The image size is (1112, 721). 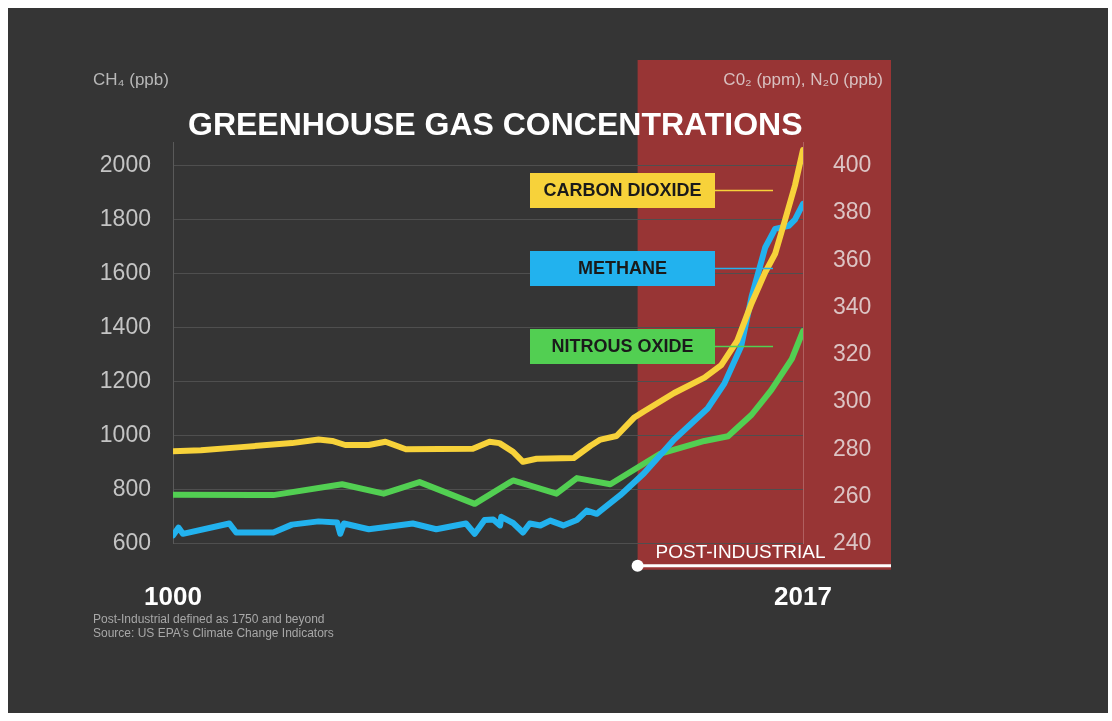 What do you see at coordinates (852, 305) in the screenshot?
I see `y2-tick-label: 340` at bounding box center [852, 305].